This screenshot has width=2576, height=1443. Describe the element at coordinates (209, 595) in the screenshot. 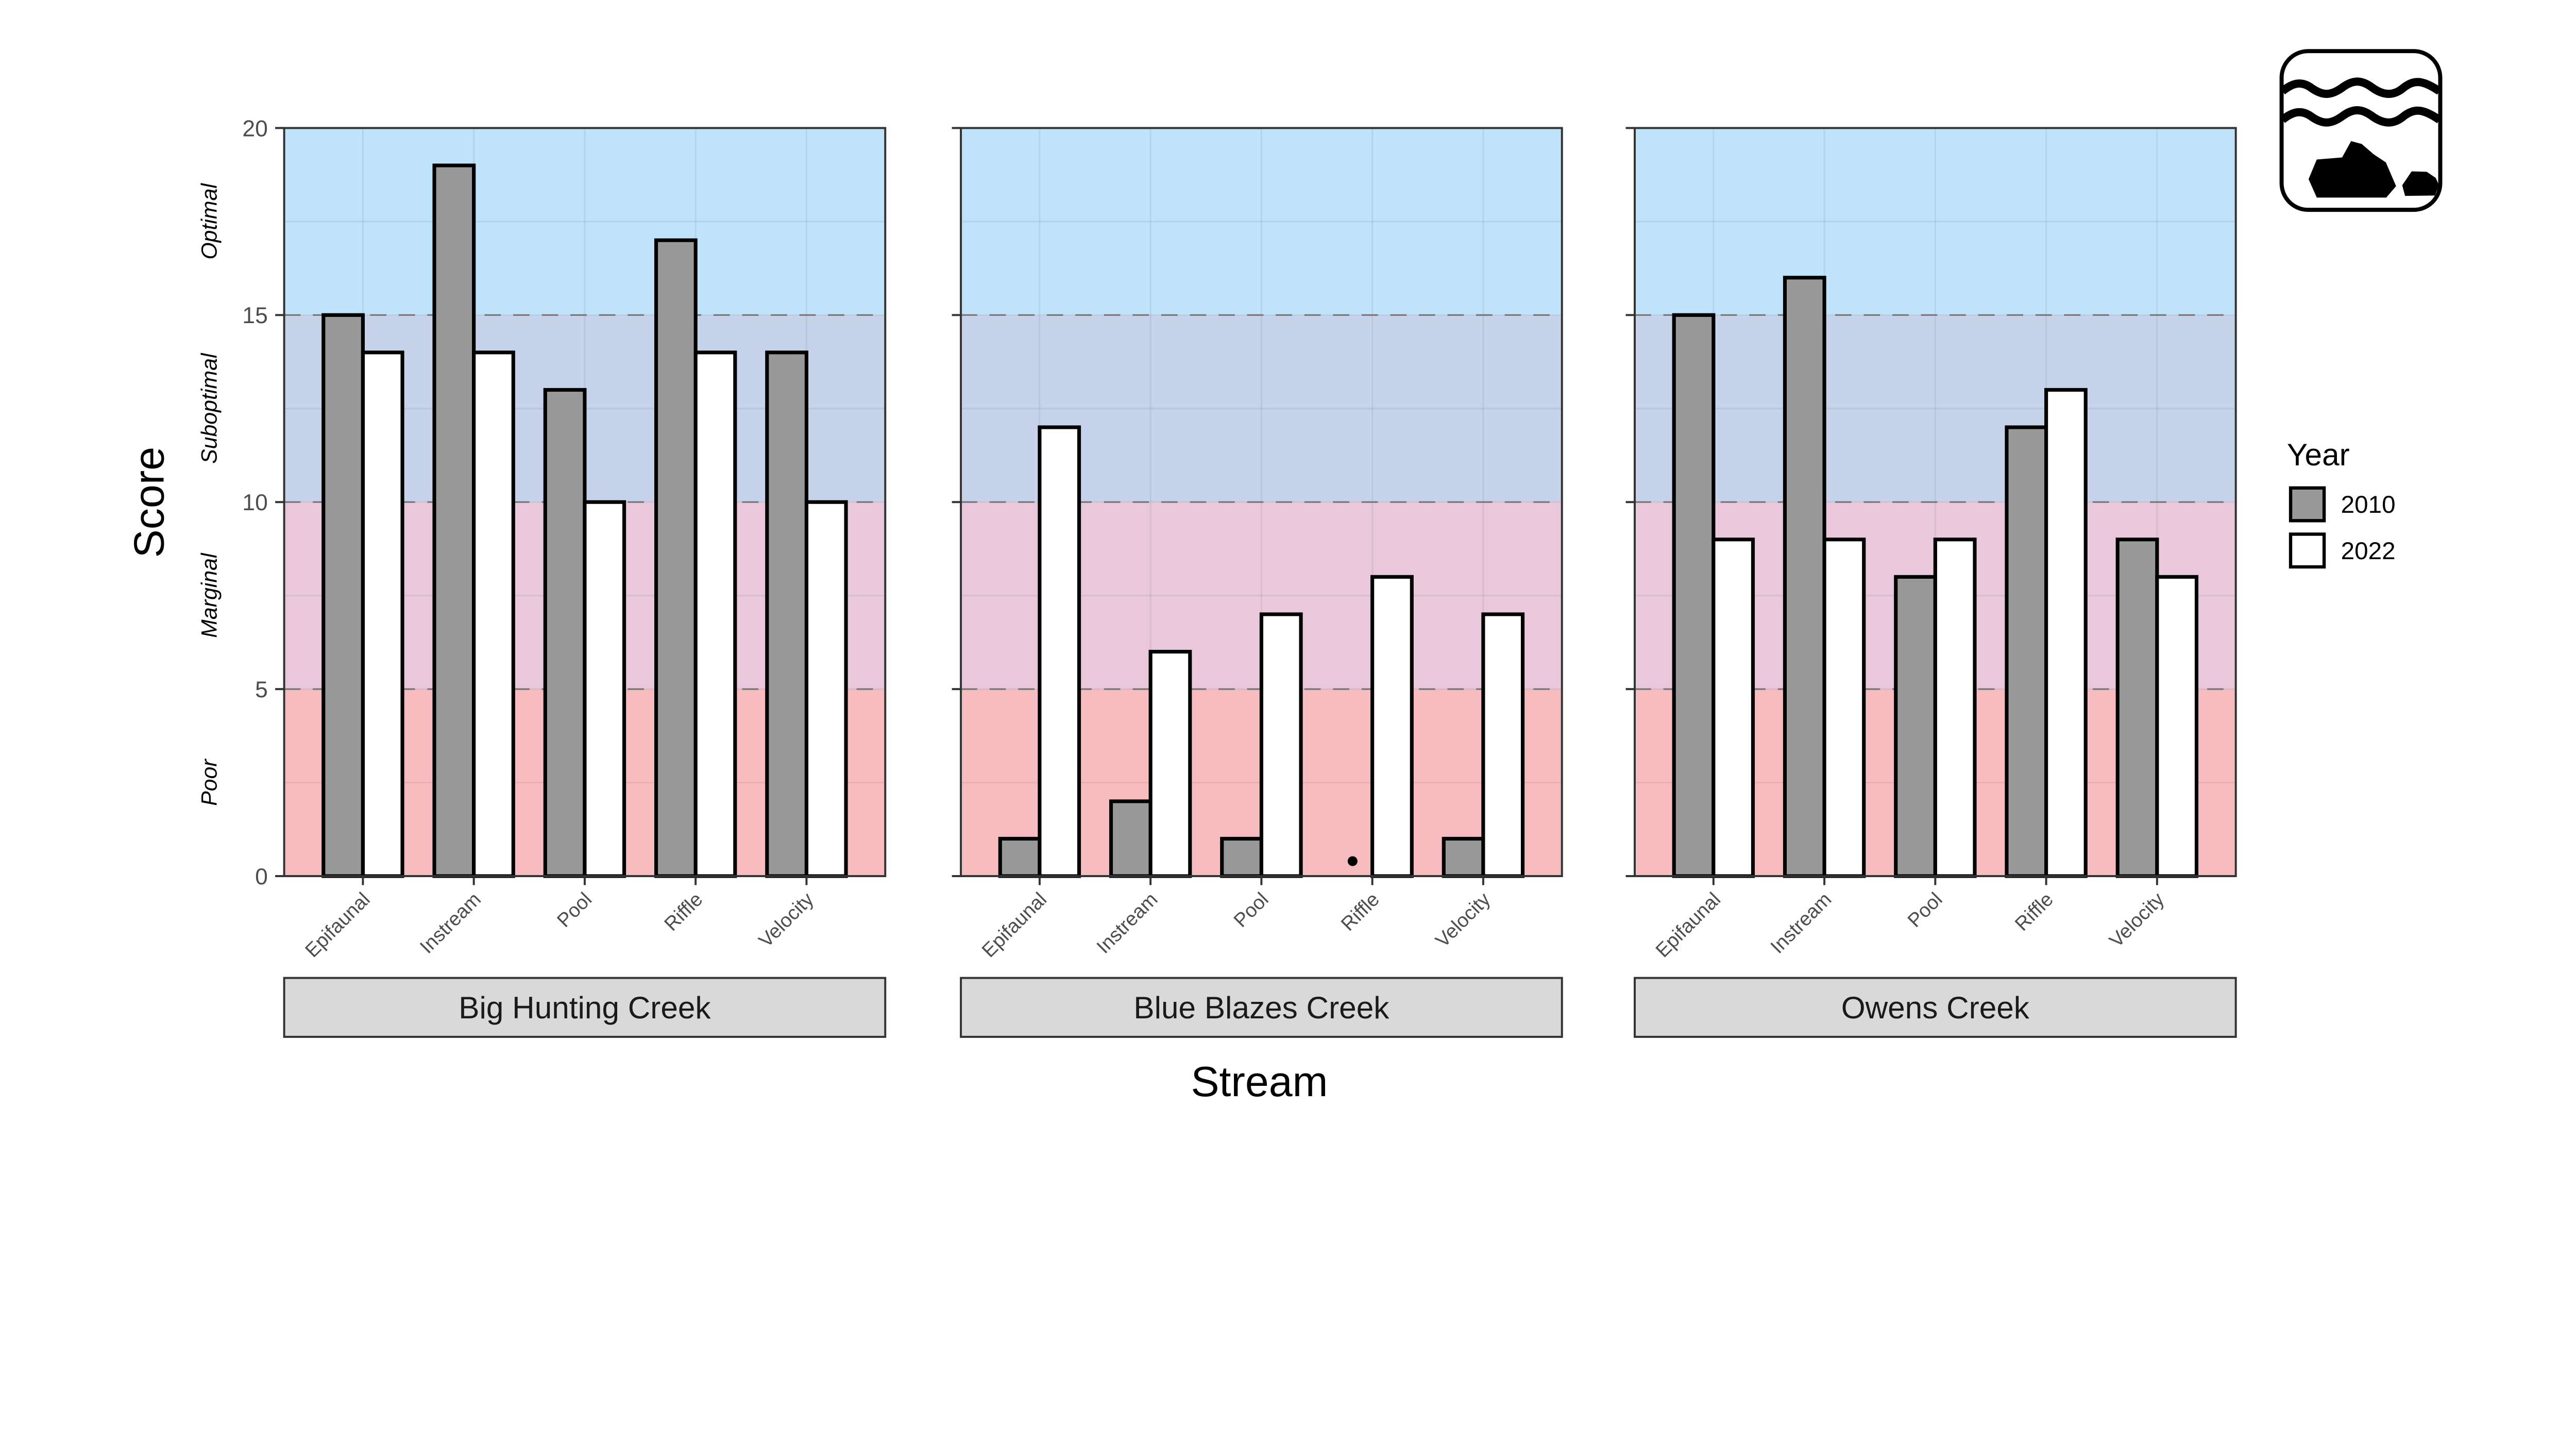

I see `band-label-marginal: Marginal` at that location.